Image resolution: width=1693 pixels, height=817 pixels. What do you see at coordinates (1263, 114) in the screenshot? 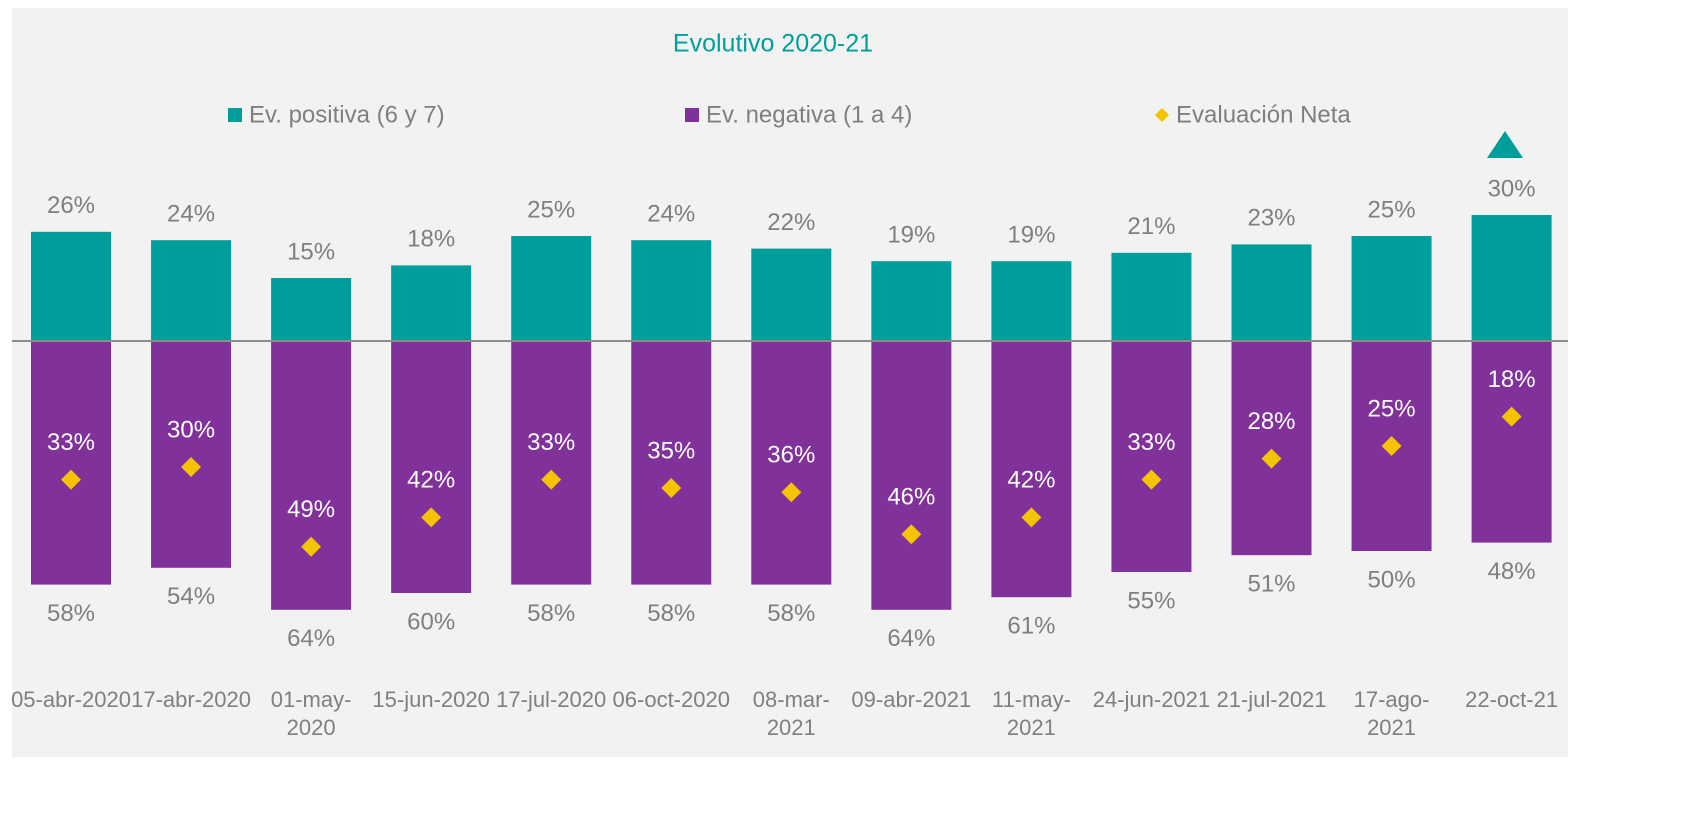
I see `legend-label: Evaluación Neta` at bounding box center [1263, 114].